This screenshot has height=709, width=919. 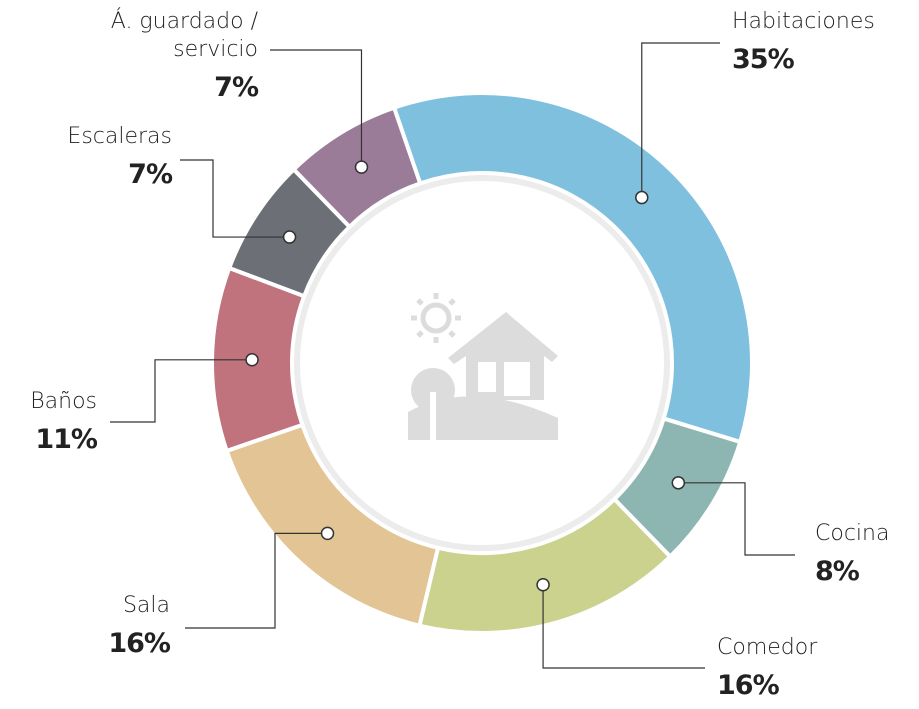 I want to click on value-label: 35%, so click(x=763, y=59).